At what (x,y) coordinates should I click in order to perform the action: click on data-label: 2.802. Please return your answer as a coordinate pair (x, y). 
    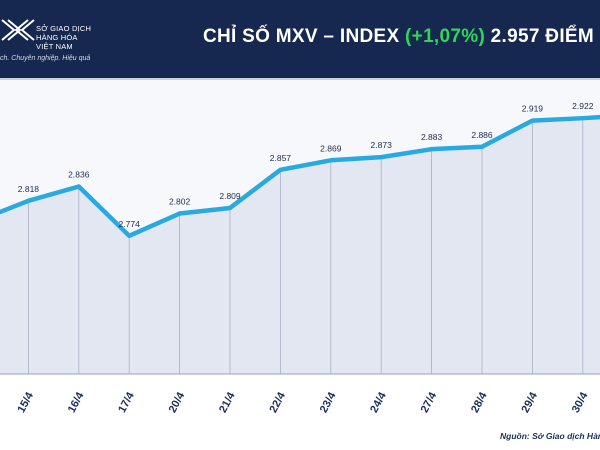
    Looking at the image, I should click on (180, 202).